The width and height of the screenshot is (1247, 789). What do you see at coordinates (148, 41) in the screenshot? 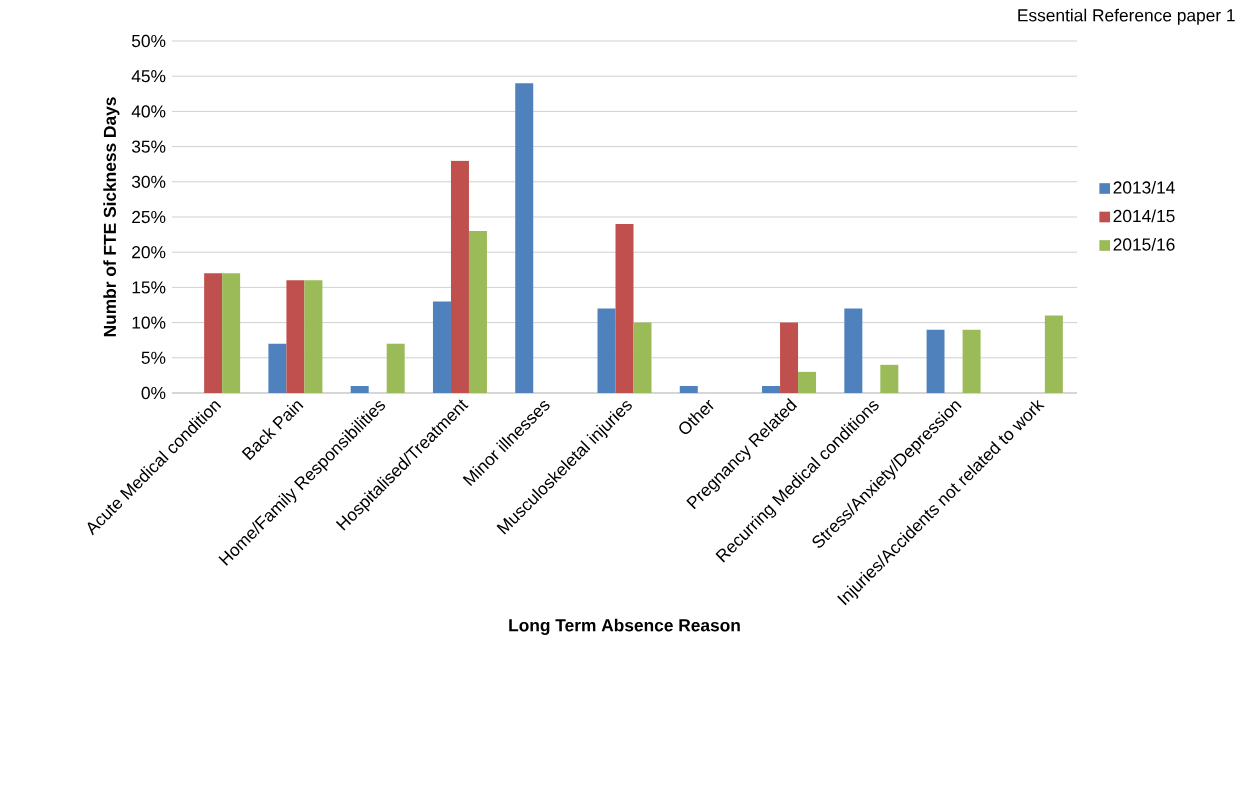
I see `y-tick-label: 50%` at bounding box center [148, 41].